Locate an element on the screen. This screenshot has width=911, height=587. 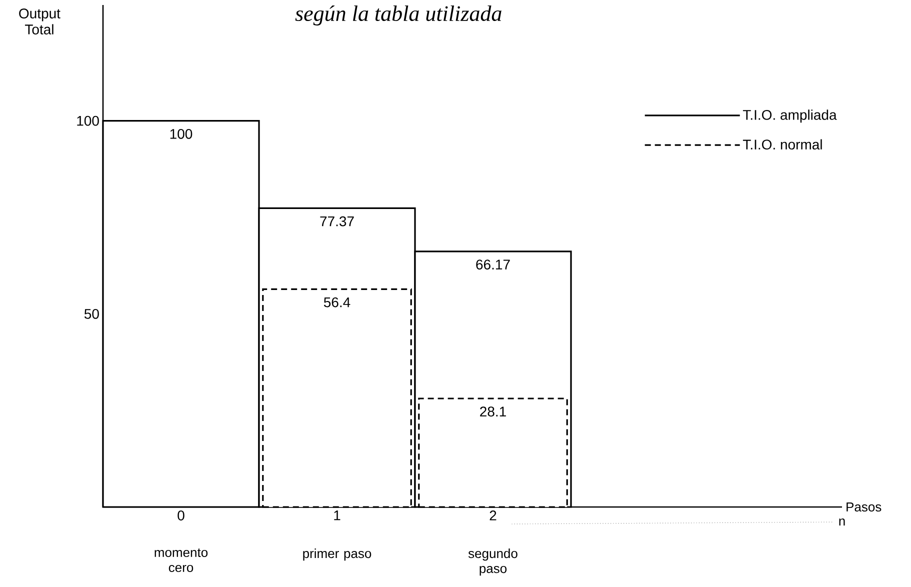
data-label: 28.1 is located at coordinates (493, 411).